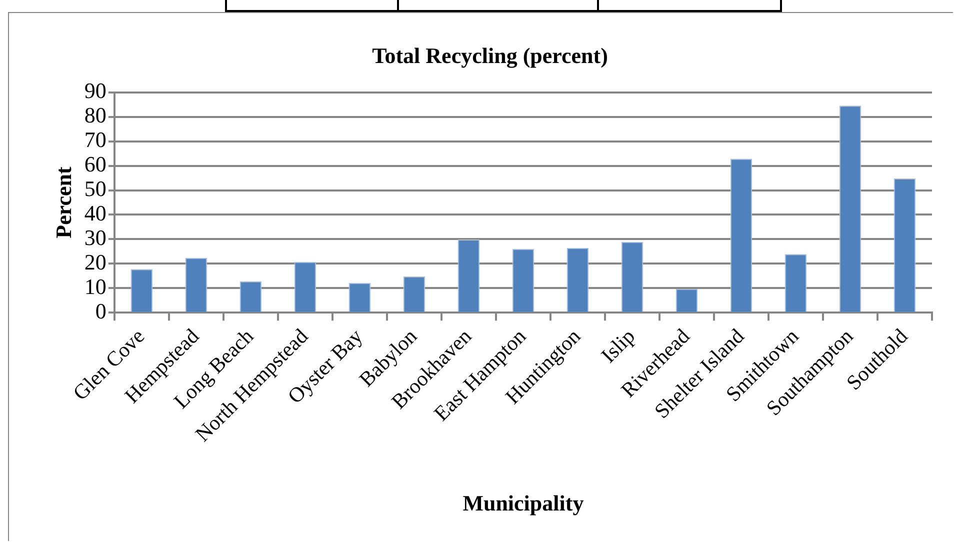 This screenshot has width=954, height=542. I want to click on y-tick-label: 60, so click(95, 164).